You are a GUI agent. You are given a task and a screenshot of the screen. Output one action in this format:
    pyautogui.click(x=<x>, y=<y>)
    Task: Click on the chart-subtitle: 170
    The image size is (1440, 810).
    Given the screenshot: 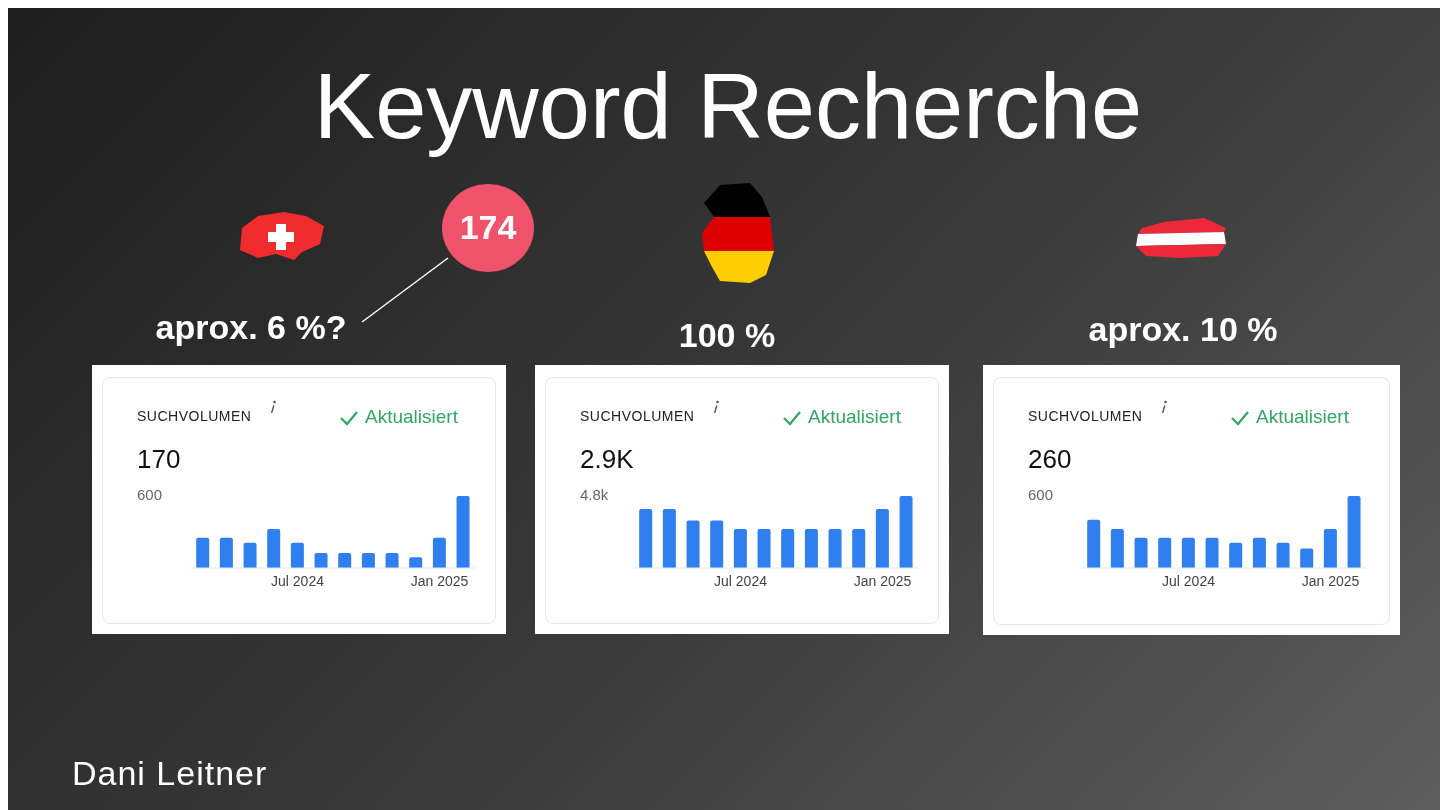 What is the action you would take?
    pyautogui.click(x=159, y=459)
    